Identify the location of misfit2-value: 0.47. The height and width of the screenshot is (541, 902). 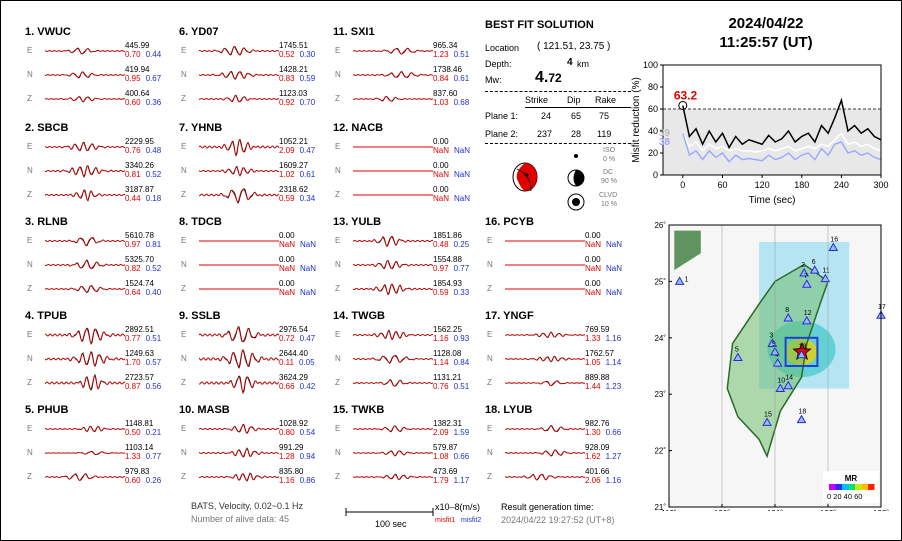
(307, 150).